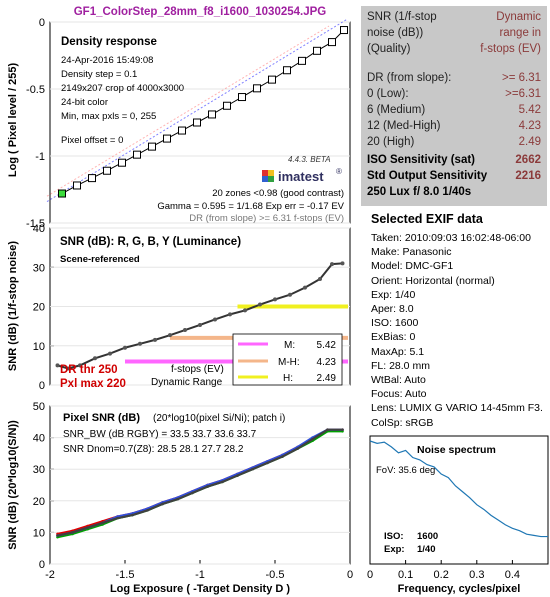  I want to click on noise-xtick-label: 0.1, so click(405, 575).